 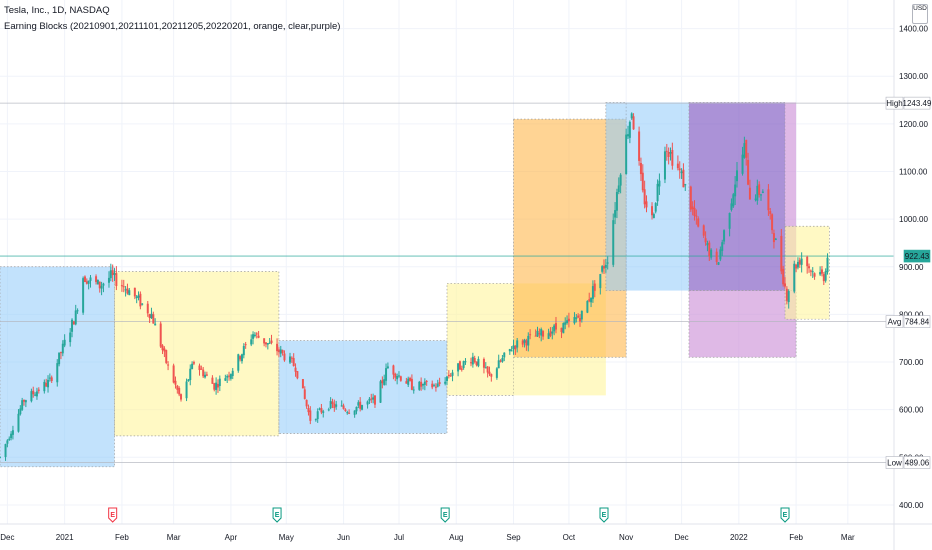 What do you see at coordinates (65, 537) in the screenshot?
I see `x-tick-label: 2021` at bounding box center [65, 537].